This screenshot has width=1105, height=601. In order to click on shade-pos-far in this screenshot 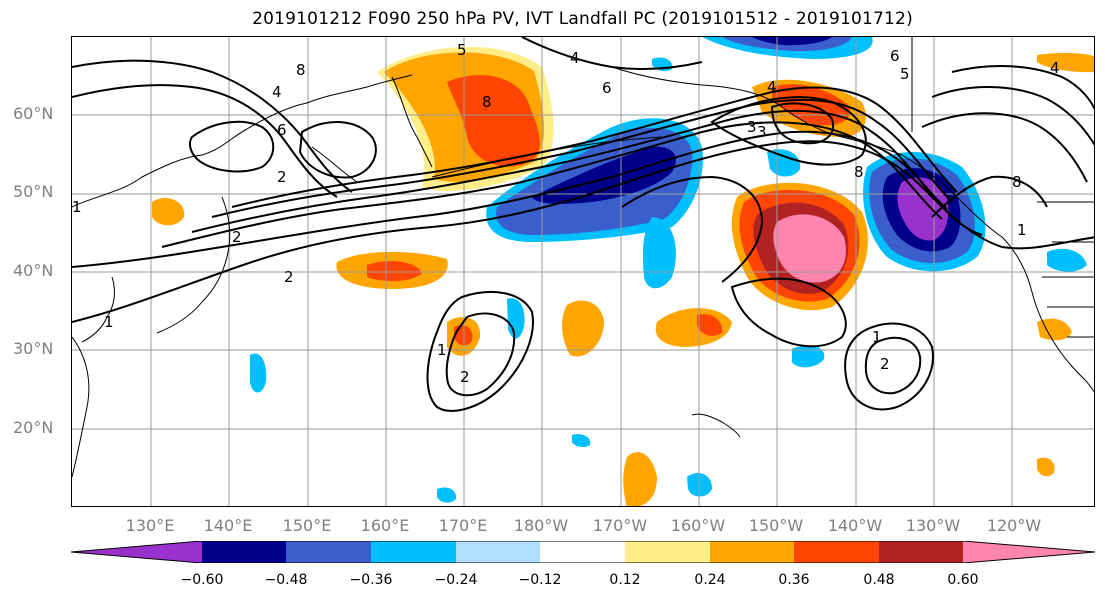, I will do `click(1046, 467)`.